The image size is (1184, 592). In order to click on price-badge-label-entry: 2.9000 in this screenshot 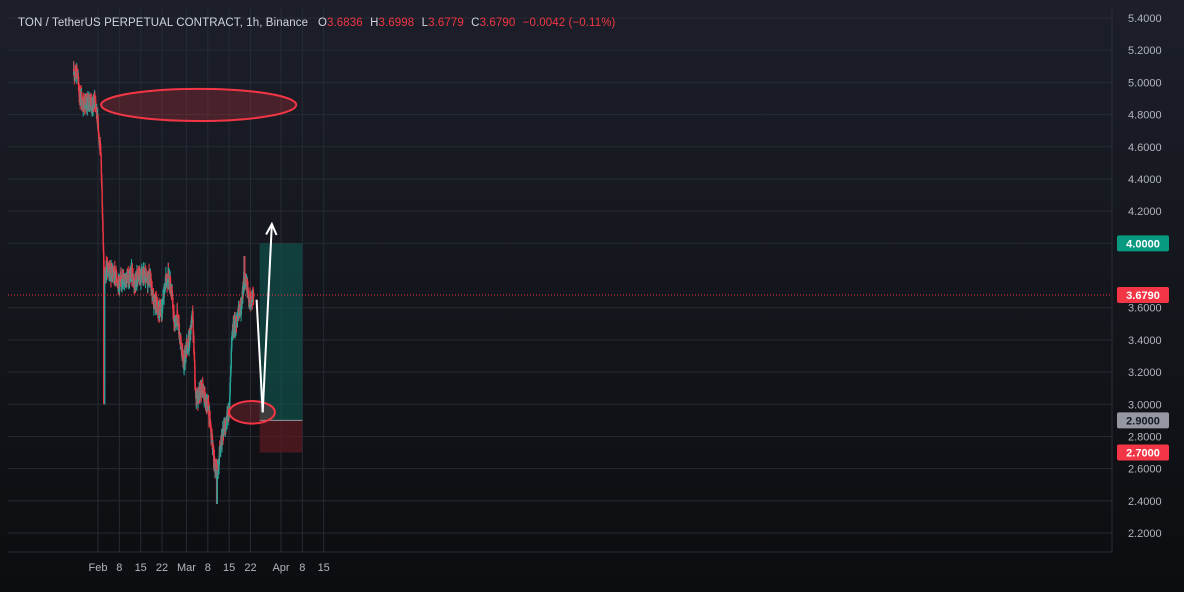, I will do `click(1143, 421)`.